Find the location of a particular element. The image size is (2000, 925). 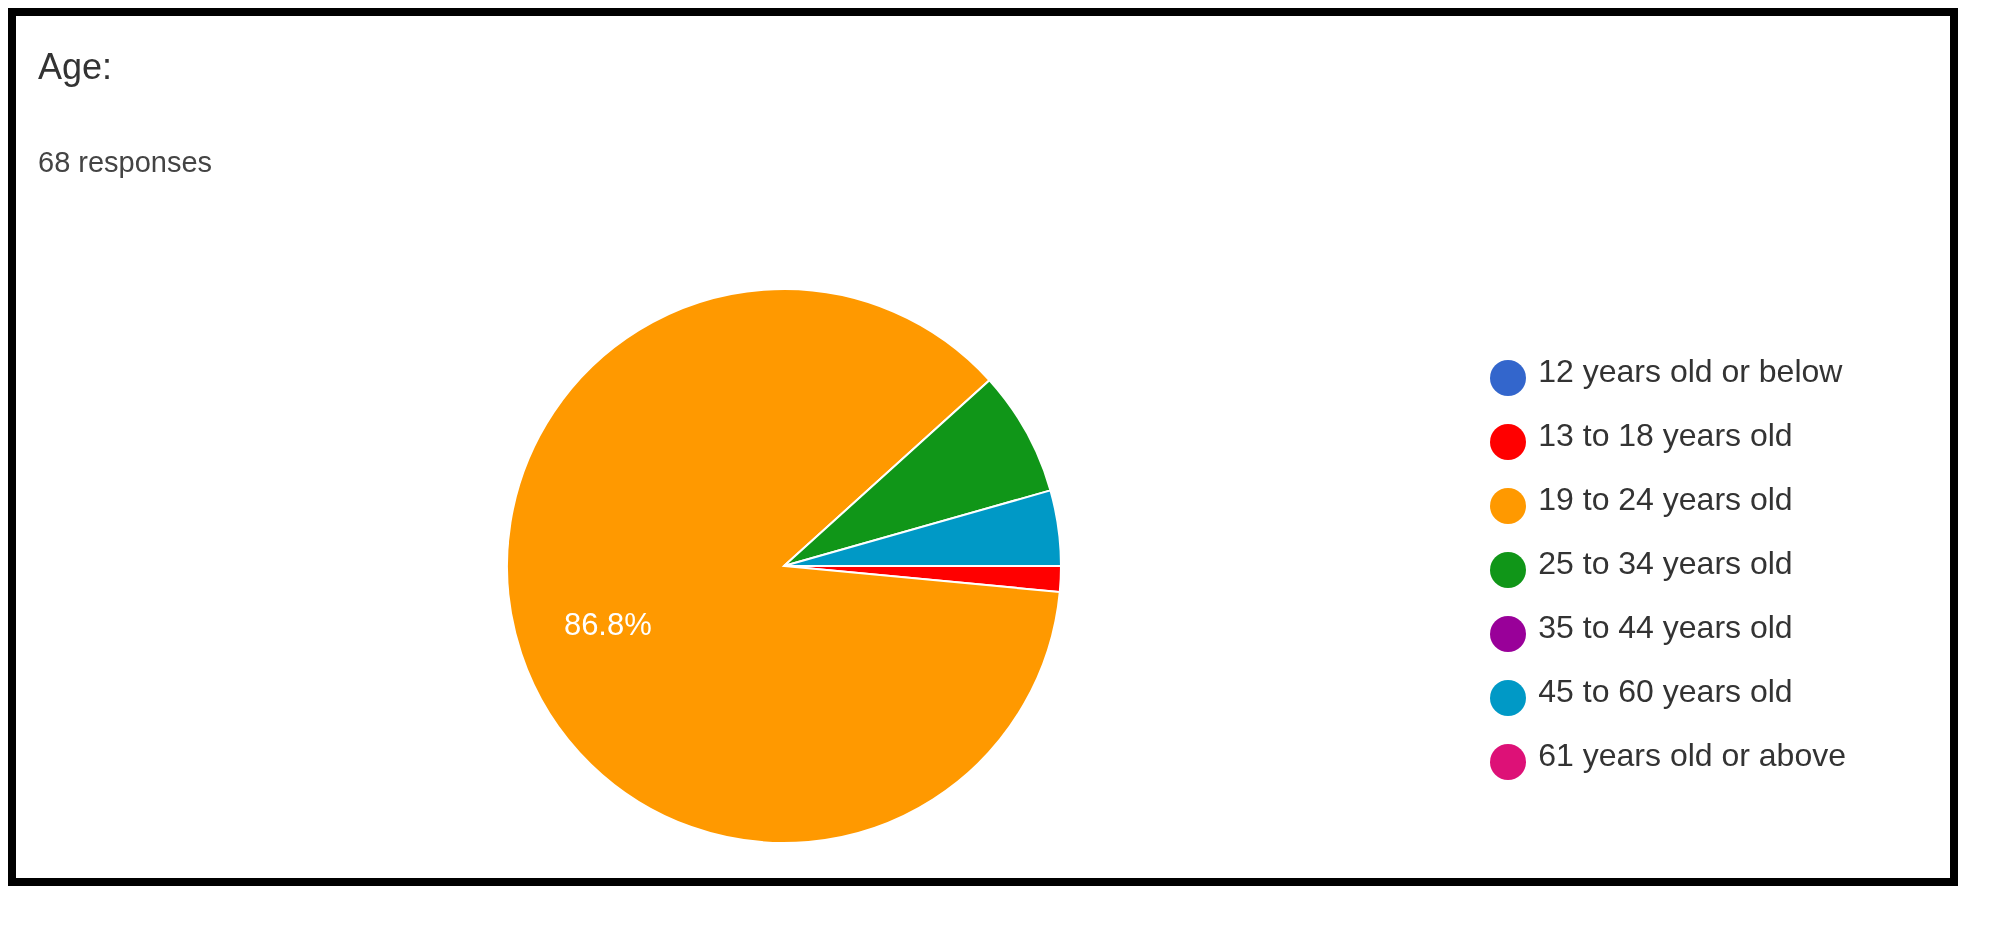

legend-label: 35 to 44 years old is located at coordinates (1665, 627).